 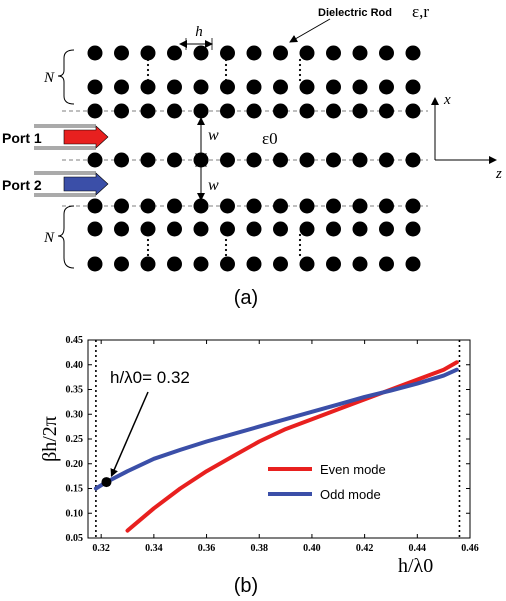 I want to click on y-tick-label: 0.10, so click(x=75, y=513).